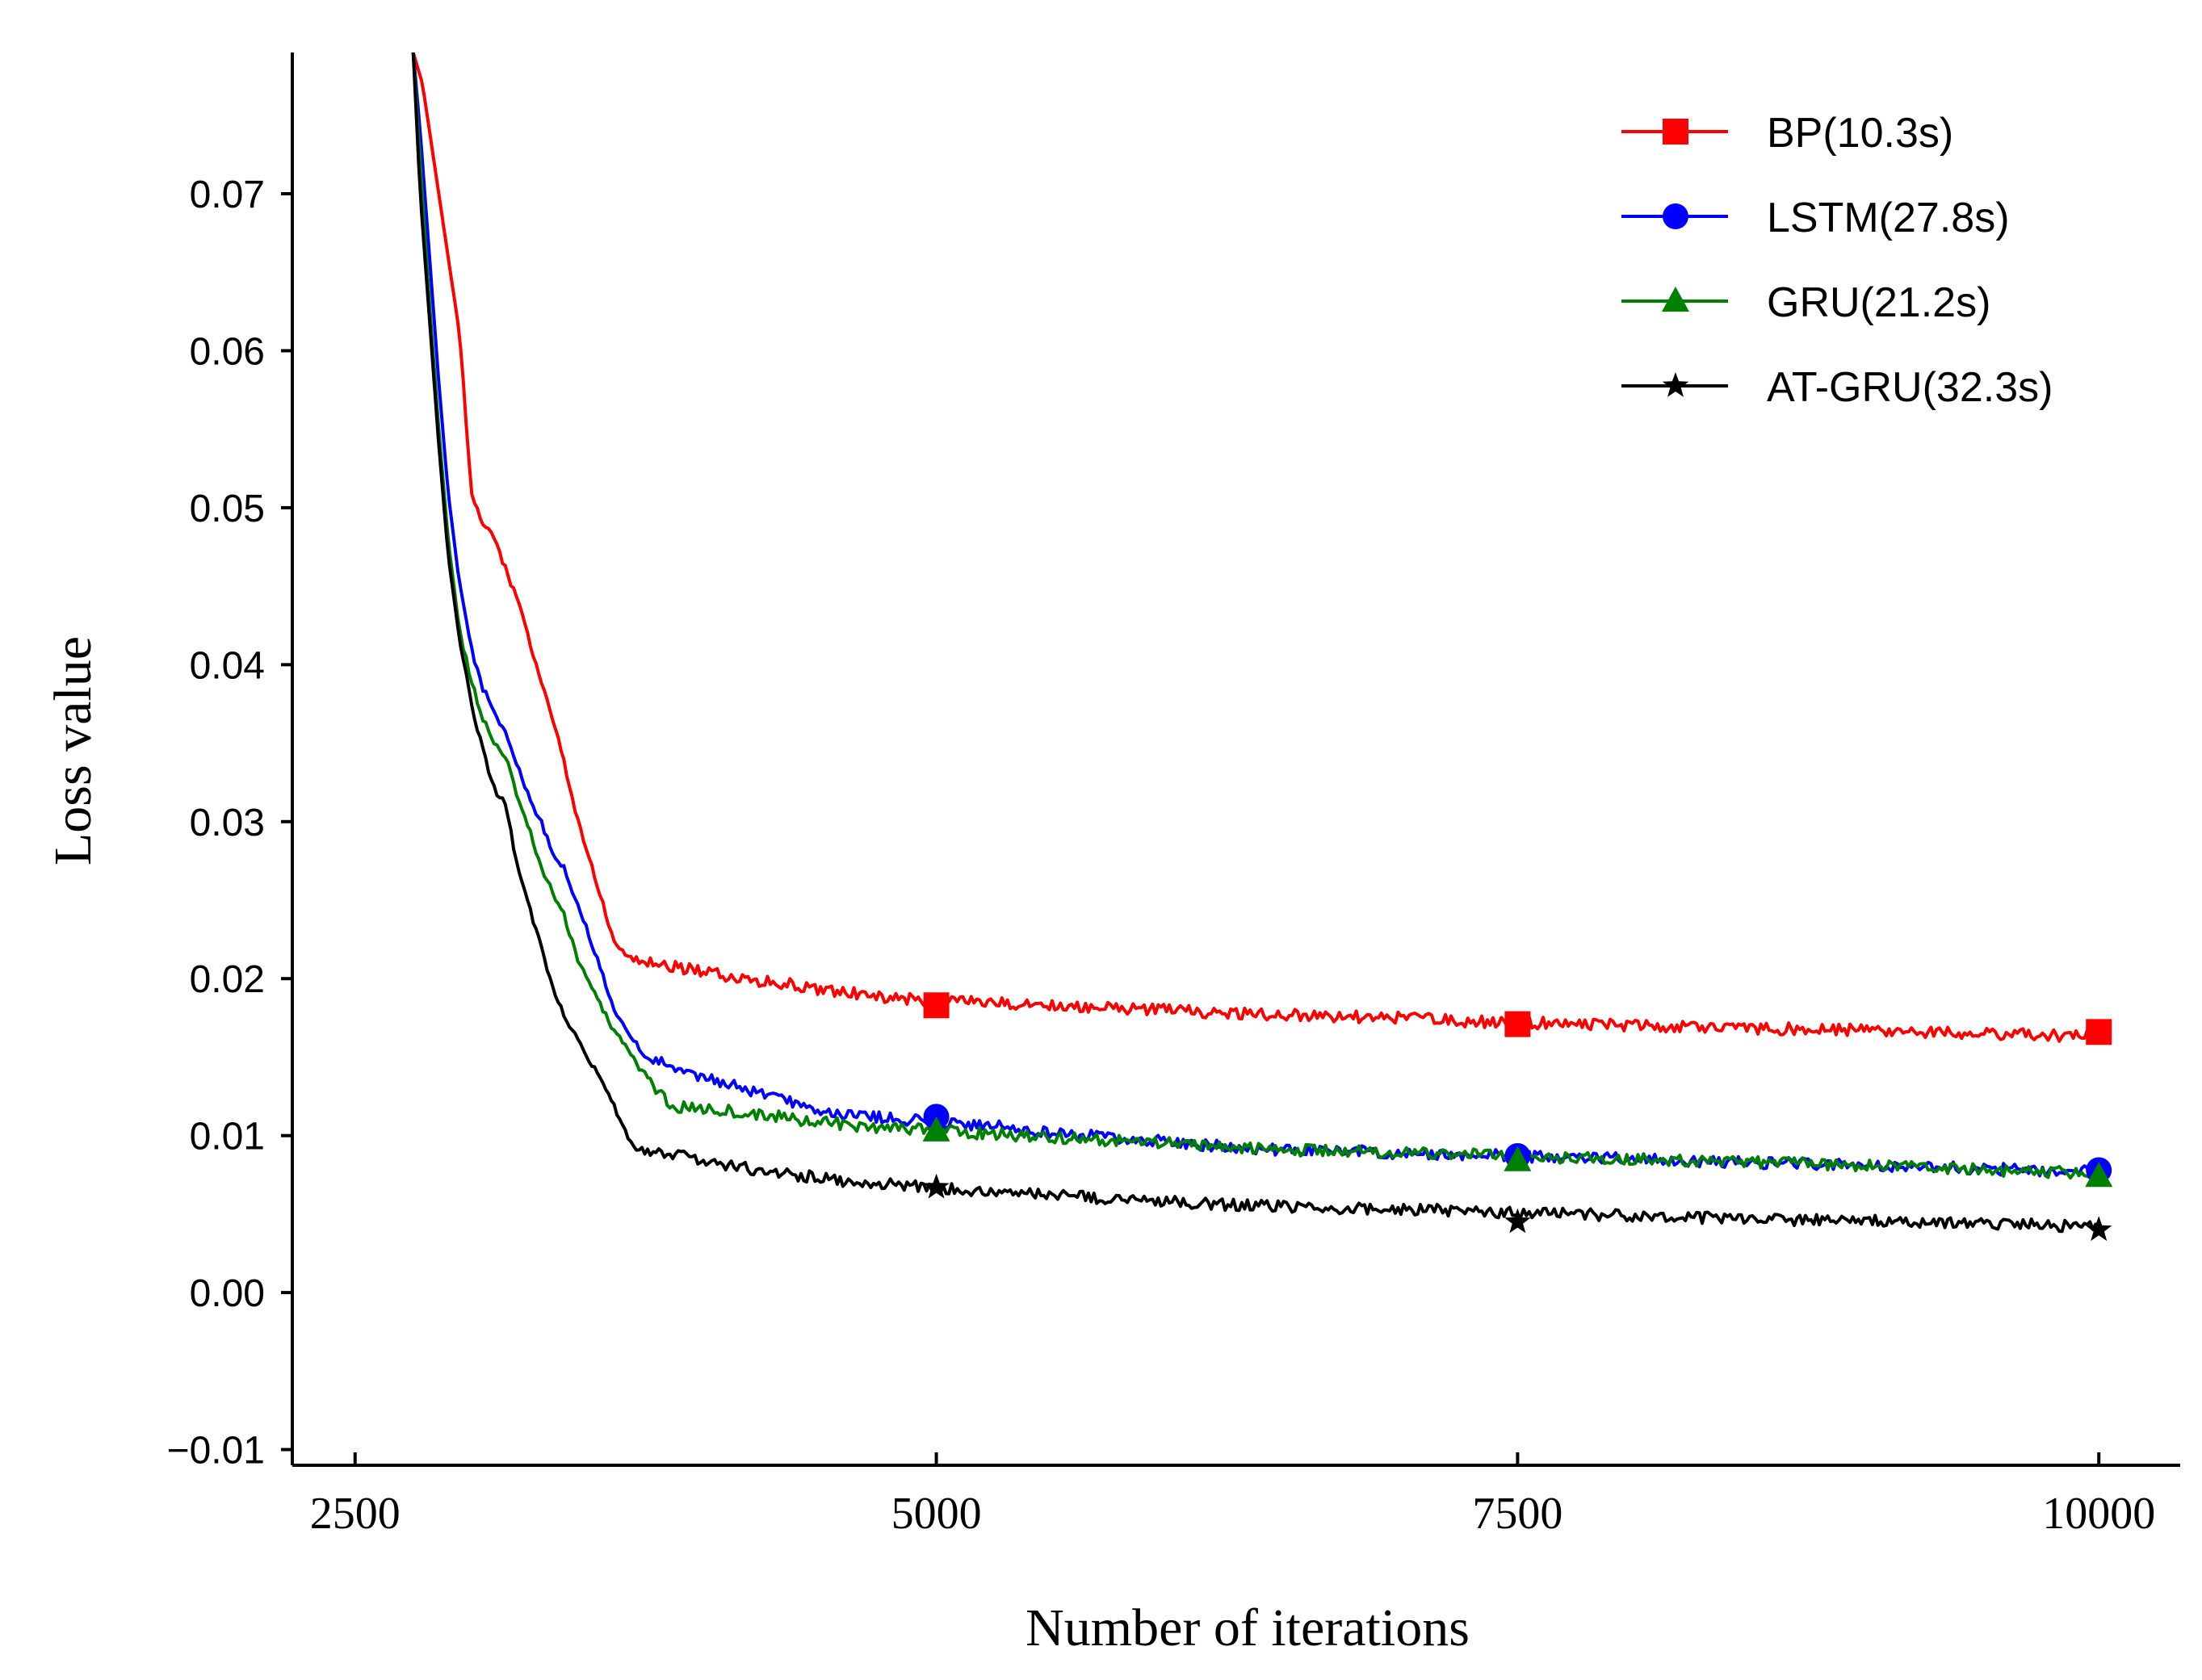  I want to click on y-tick-label: 0.01, so click(227, 1137).